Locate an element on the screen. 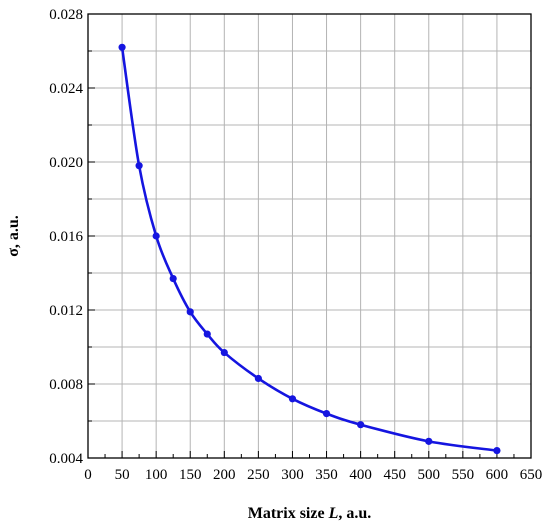  x-tick-label: 500 is located at coordinates (429, 475).